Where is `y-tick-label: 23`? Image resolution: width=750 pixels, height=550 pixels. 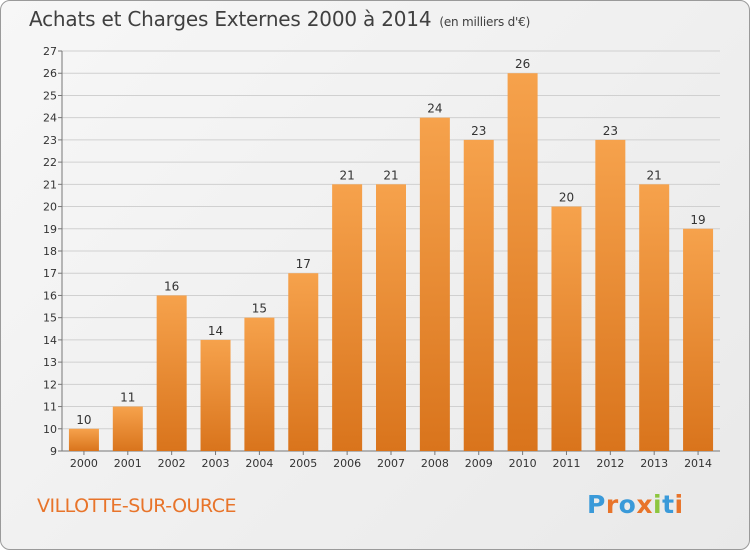 y-tick-label: 23 is located at coordinates (50, 140).